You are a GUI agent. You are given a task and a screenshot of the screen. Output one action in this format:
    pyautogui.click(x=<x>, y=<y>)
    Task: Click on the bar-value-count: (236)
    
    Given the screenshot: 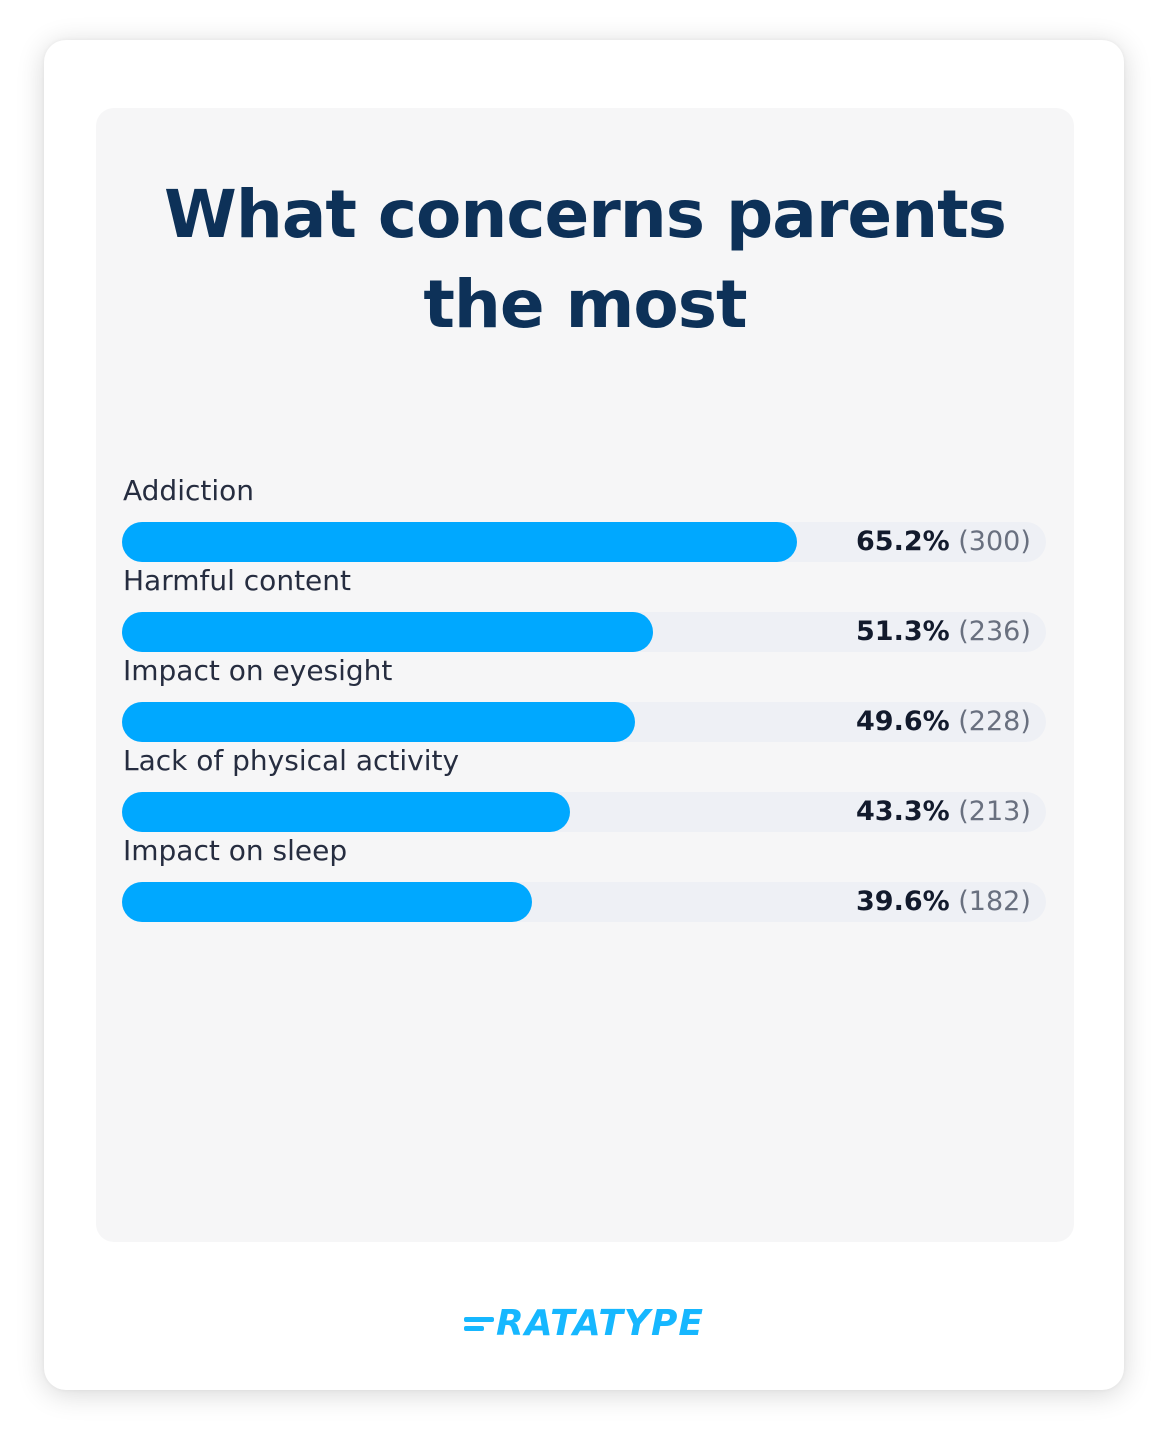 What is the action you would take?
    pyautogui.click(x=994, y=631)
    